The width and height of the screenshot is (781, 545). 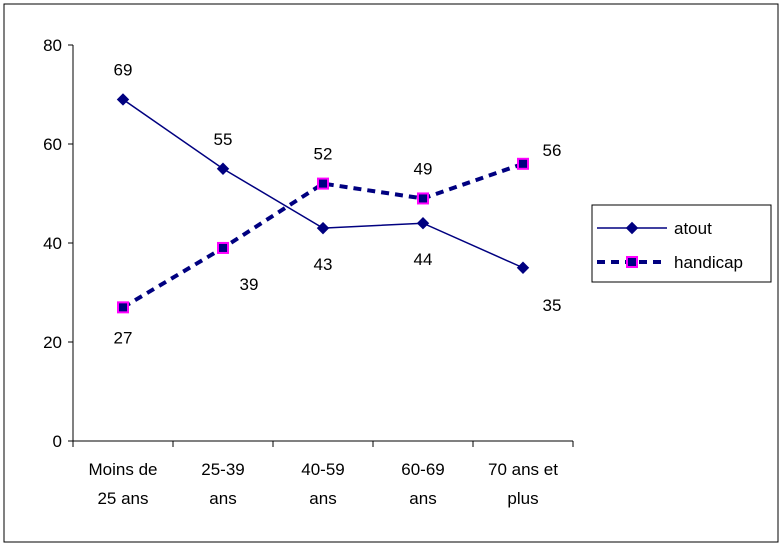 What do you see at coordinates (423, 168) in the screenshot?
I see `data-label-handicap: 49` at bounding box center [423, 168].